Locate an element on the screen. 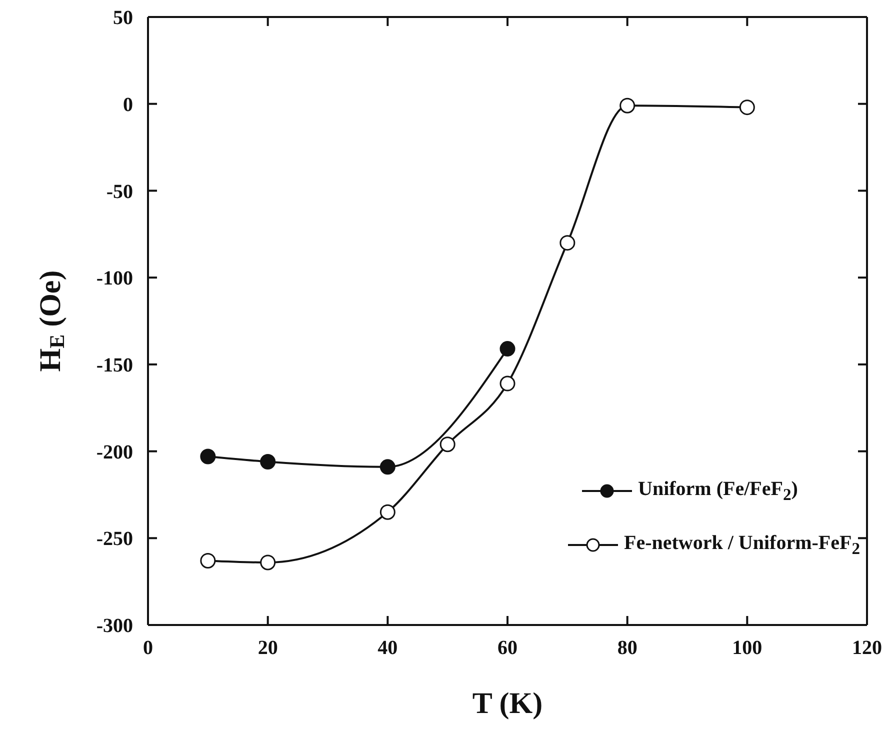 Image resolution: width=892 pixels, height=743 pixels. x-tick-label: 120 is located at coordinates (867, 648).